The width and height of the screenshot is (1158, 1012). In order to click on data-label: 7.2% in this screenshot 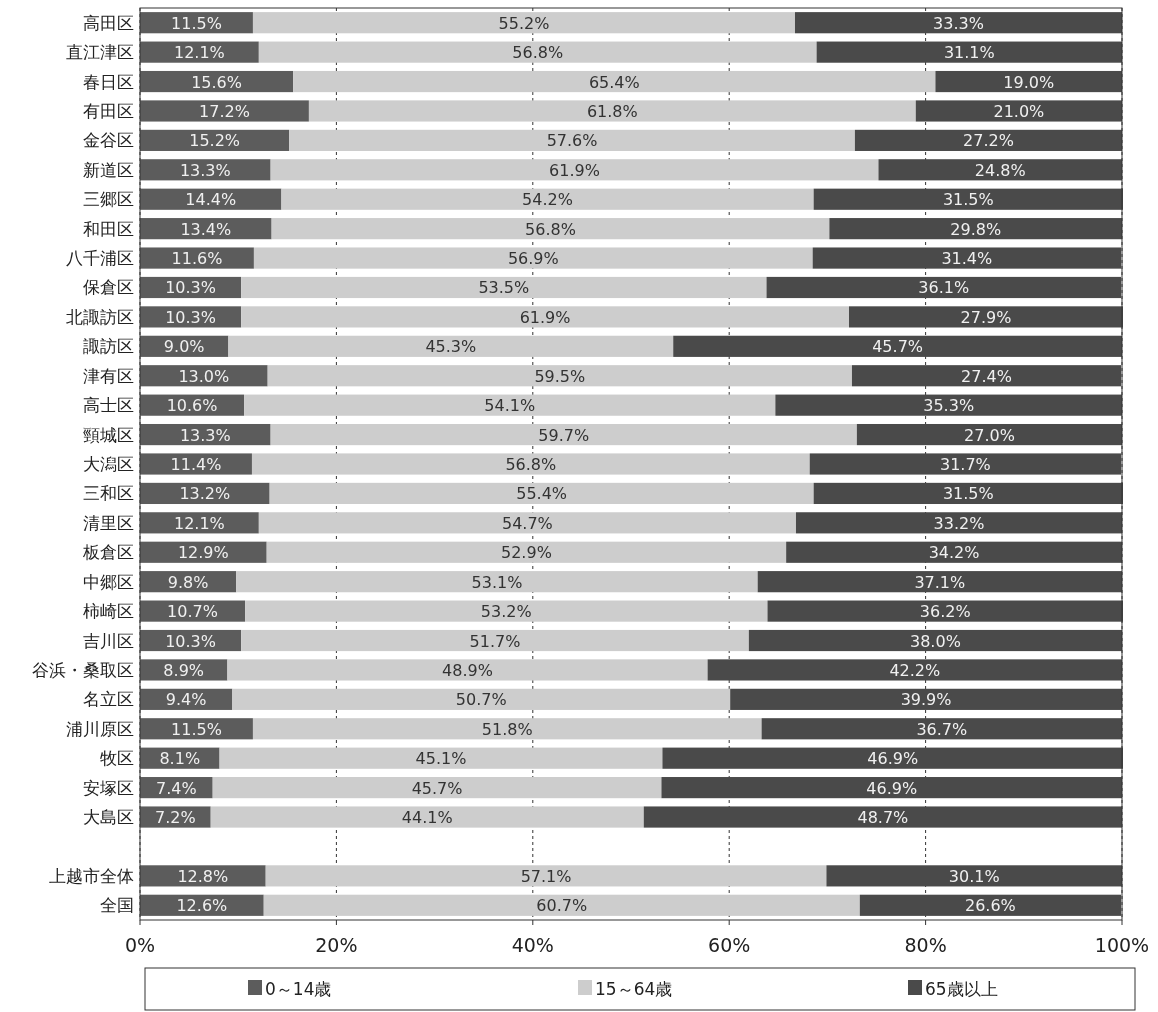, I will do `click(175, 818)`.